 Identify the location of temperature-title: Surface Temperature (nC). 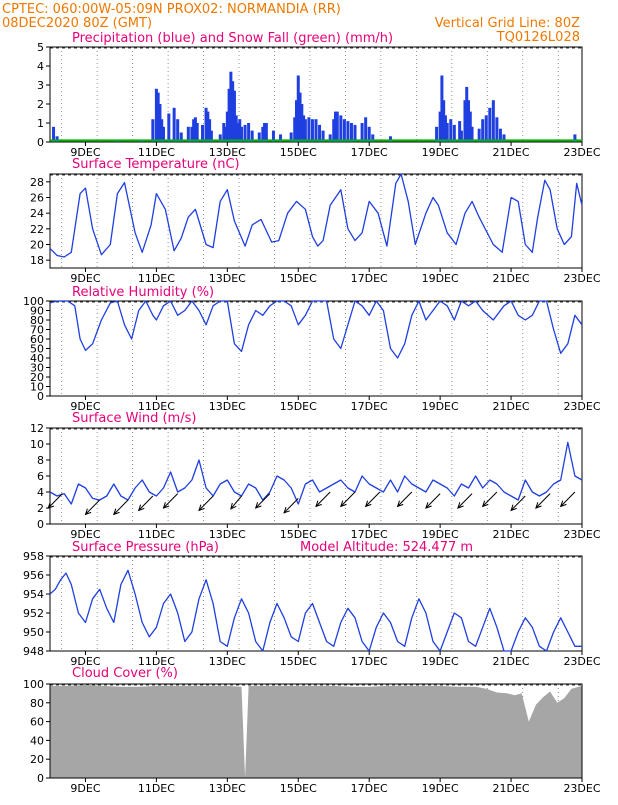
(156, 164).